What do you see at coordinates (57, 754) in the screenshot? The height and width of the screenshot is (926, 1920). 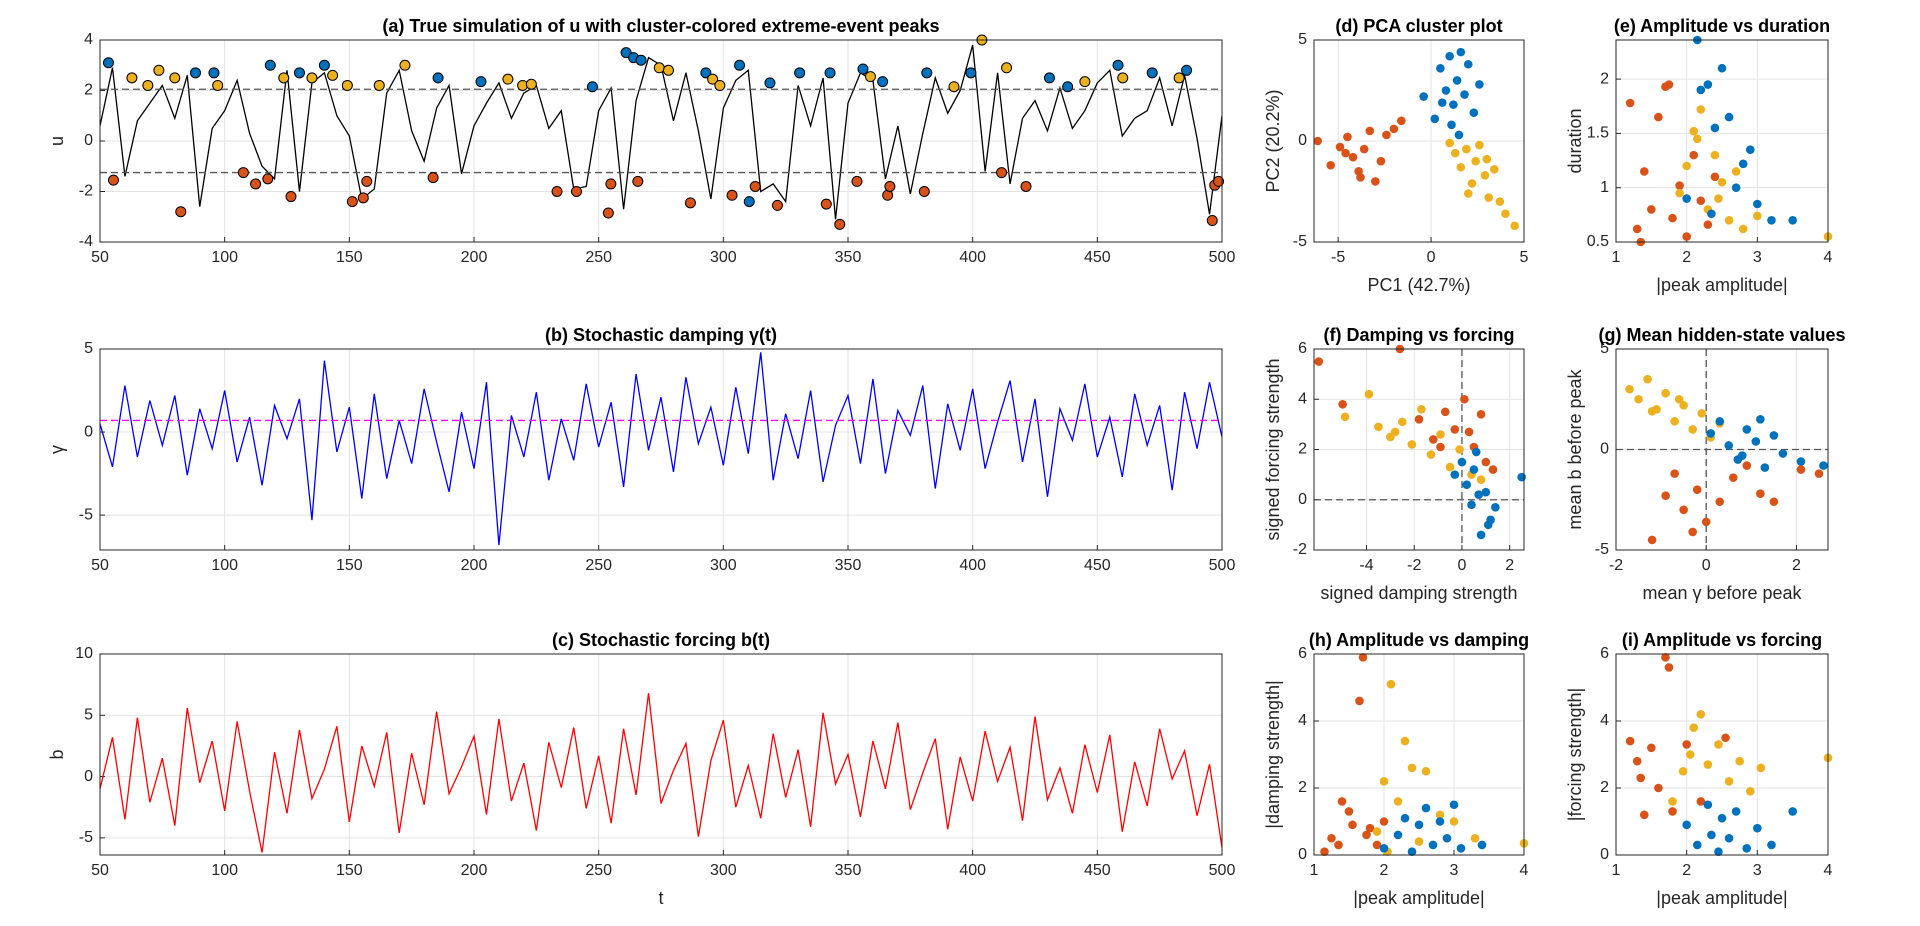 I see `y-axis-label: b` at bounding box center [57, 754].